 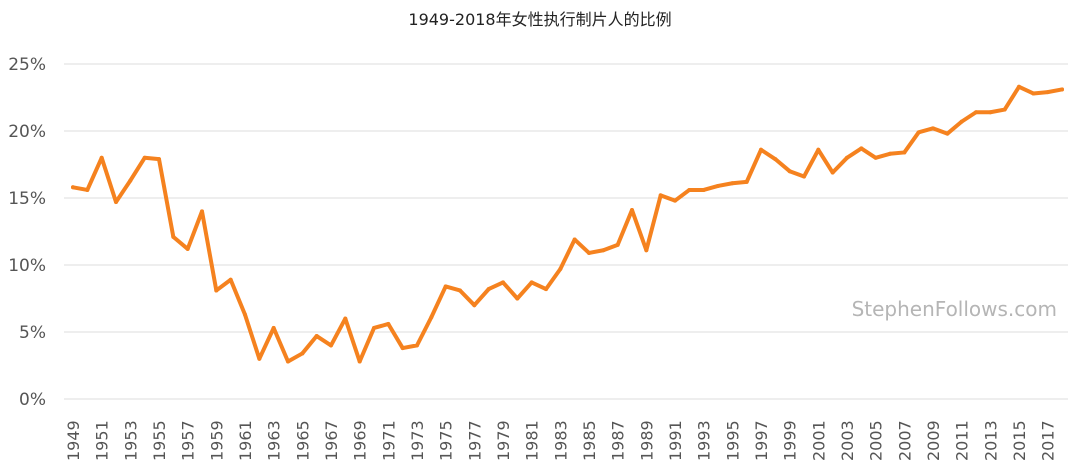 I want to click on x-tick-label: 1979, so click(x=503, y=440).